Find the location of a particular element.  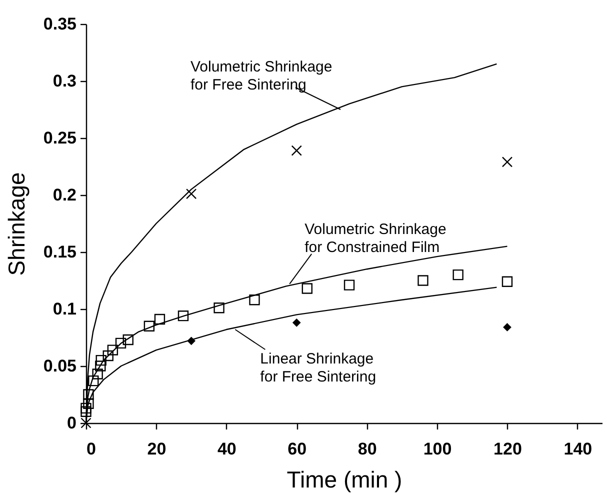

x-tick-label: 80 is located at coordinates (367, 449).